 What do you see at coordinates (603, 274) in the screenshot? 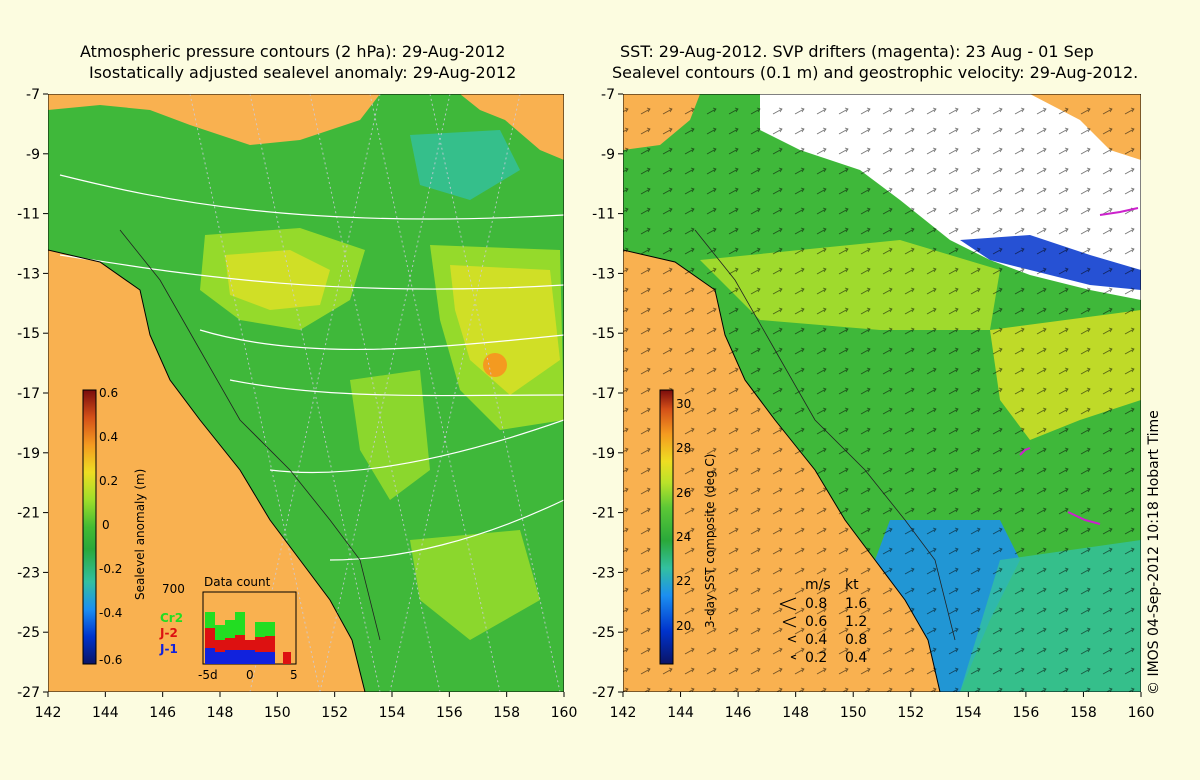
I see `right-lat-tick-label: -13` at bounding box center [603, 274].